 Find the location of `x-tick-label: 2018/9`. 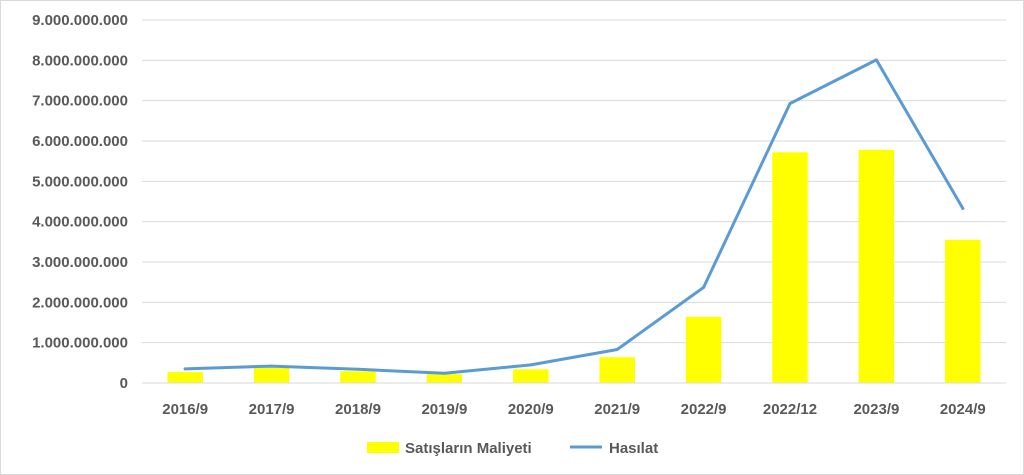

x-tick-label: 2018/9 is located at coordinates (358, 409).